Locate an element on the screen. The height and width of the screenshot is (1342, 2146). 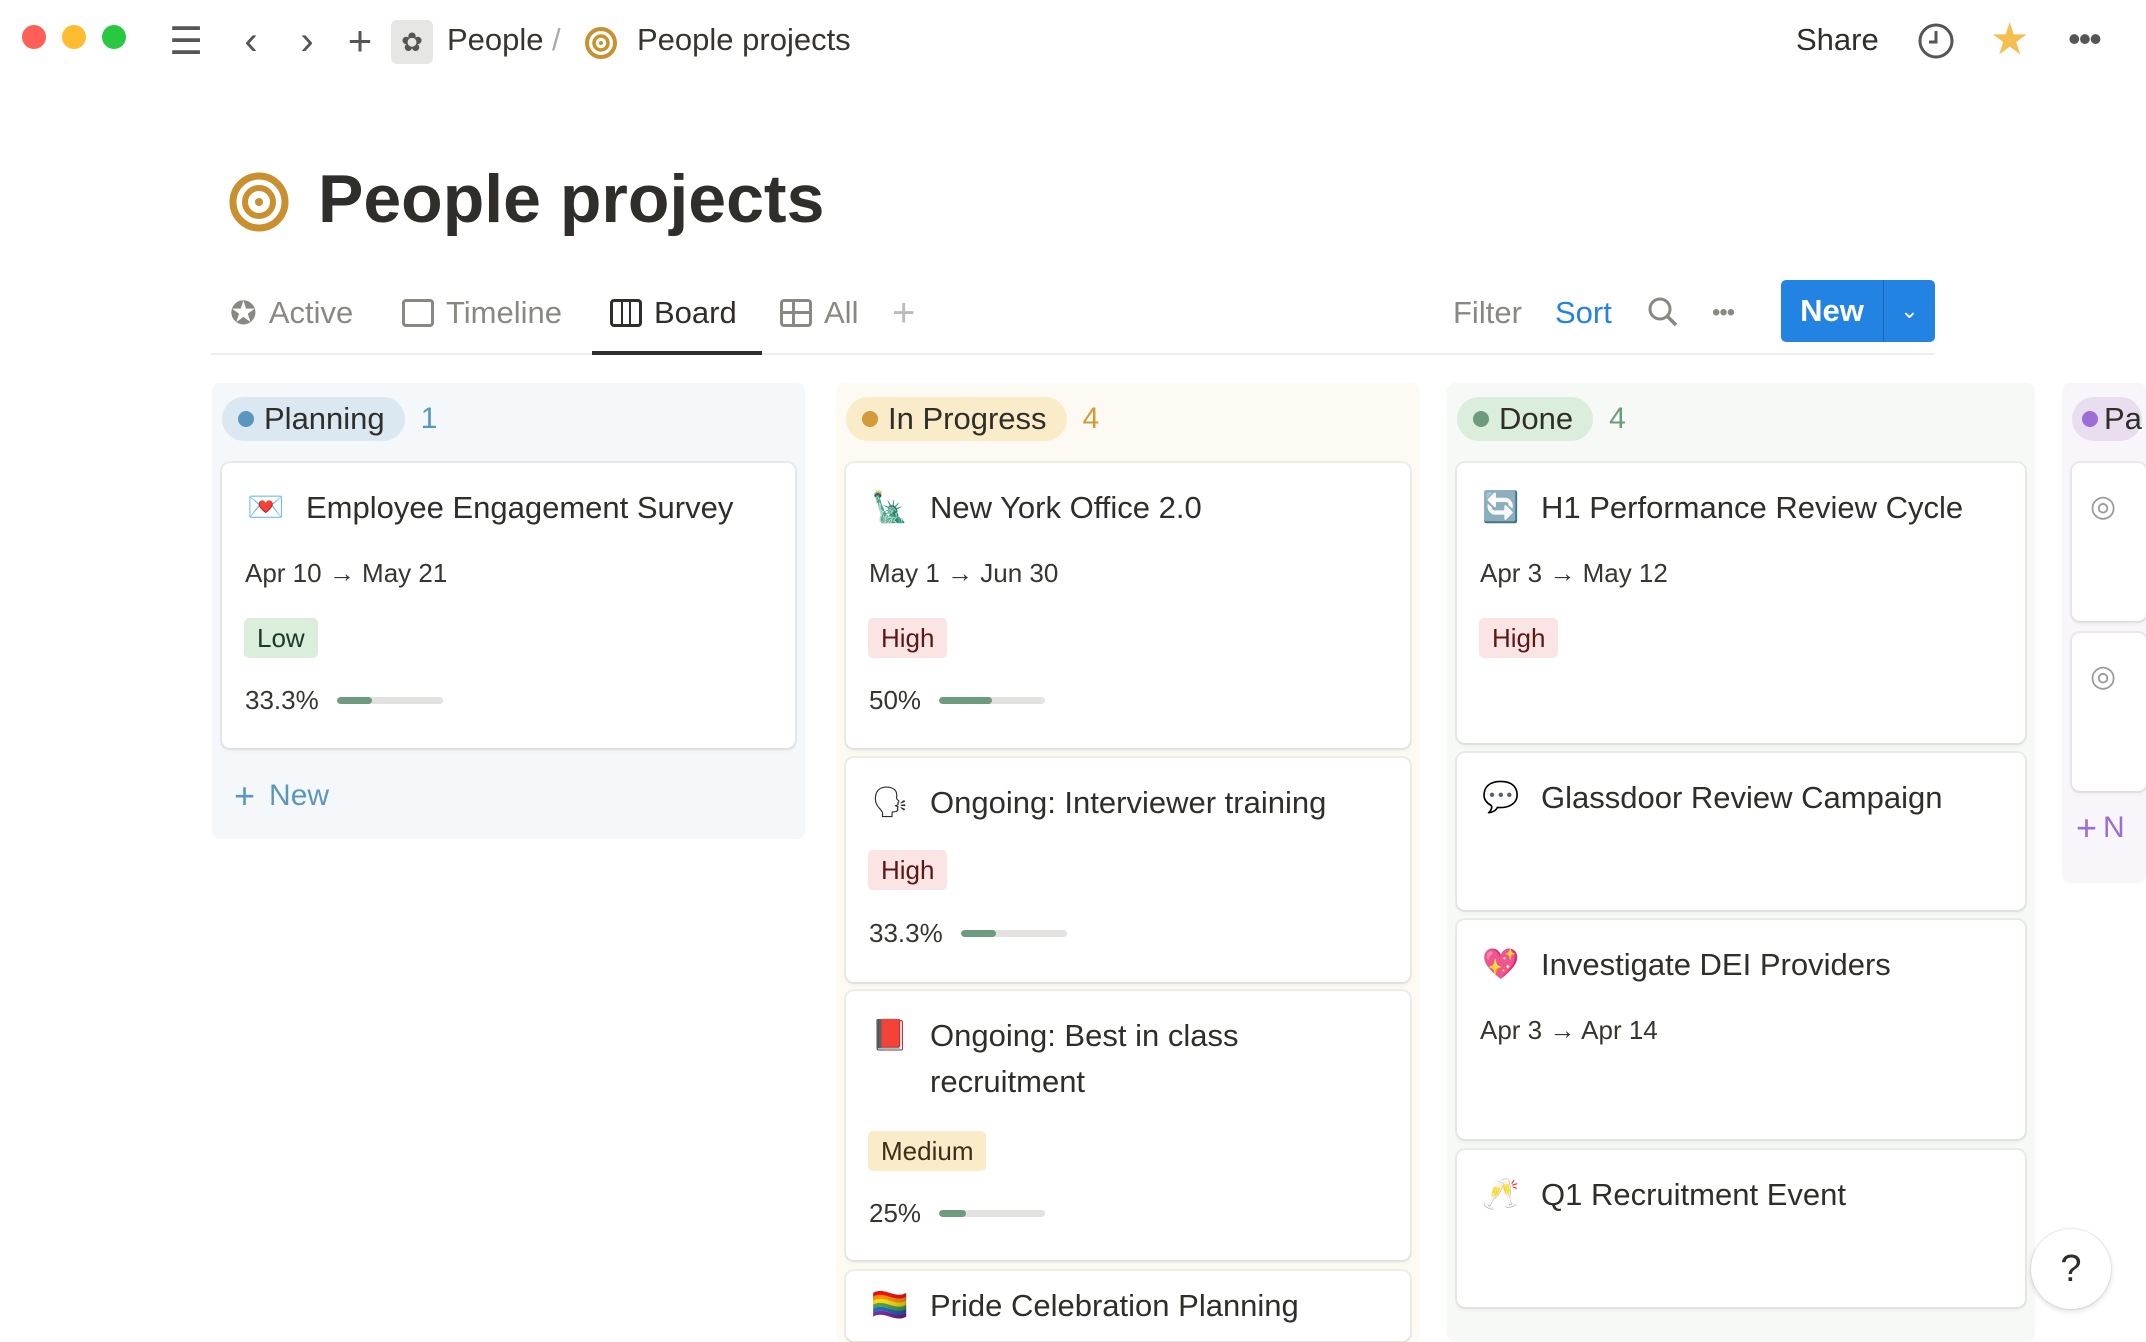
tab-active: ✪ Active is located at coordinates (291, 313).